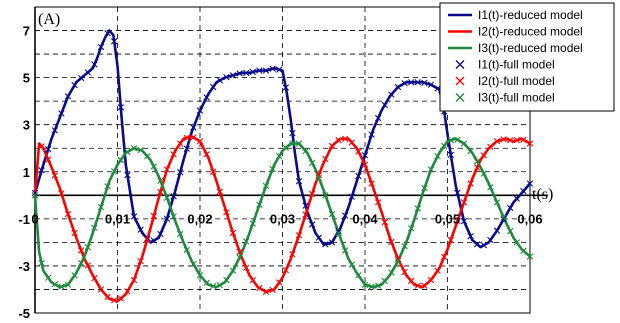 This screenshot has height=323, width=620. Describe the element at coordinates (516, 98) in the screenshot. I see `legend-label: I3(t)-full model` at that location.